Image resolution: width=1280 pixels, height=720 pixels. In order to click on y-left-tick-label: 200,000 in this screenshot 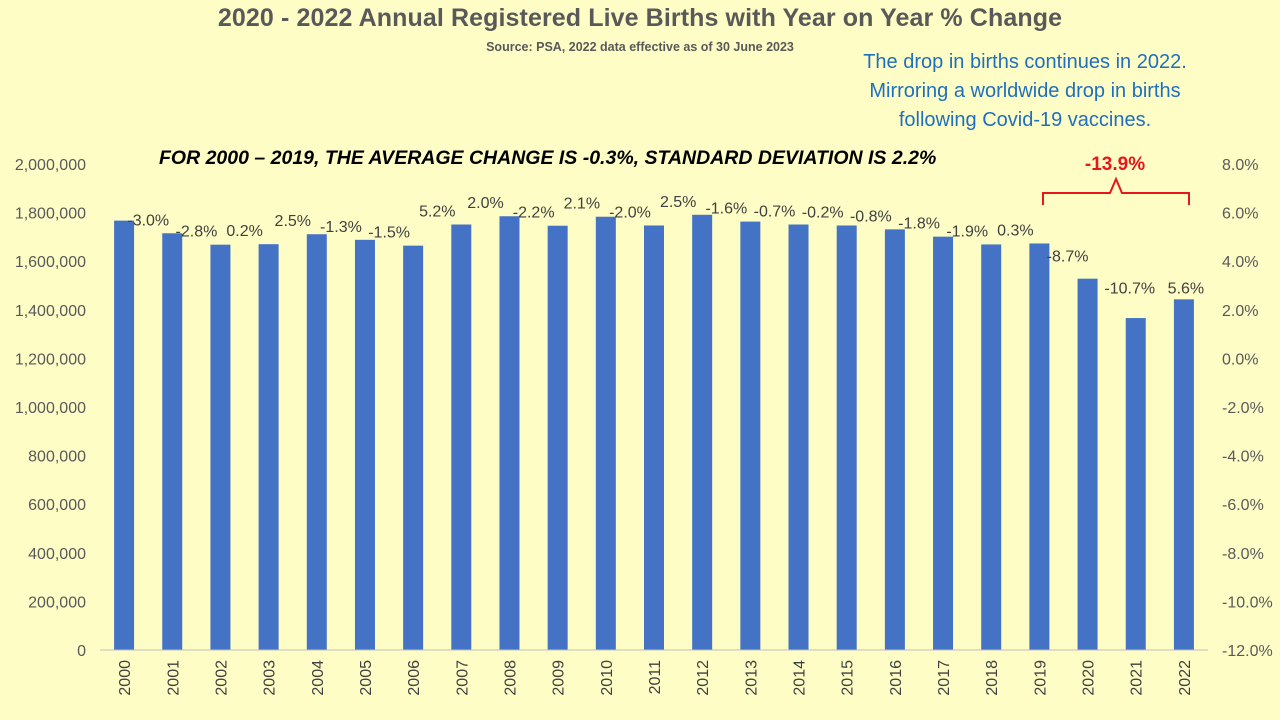, I will do `click(57, 602)`.